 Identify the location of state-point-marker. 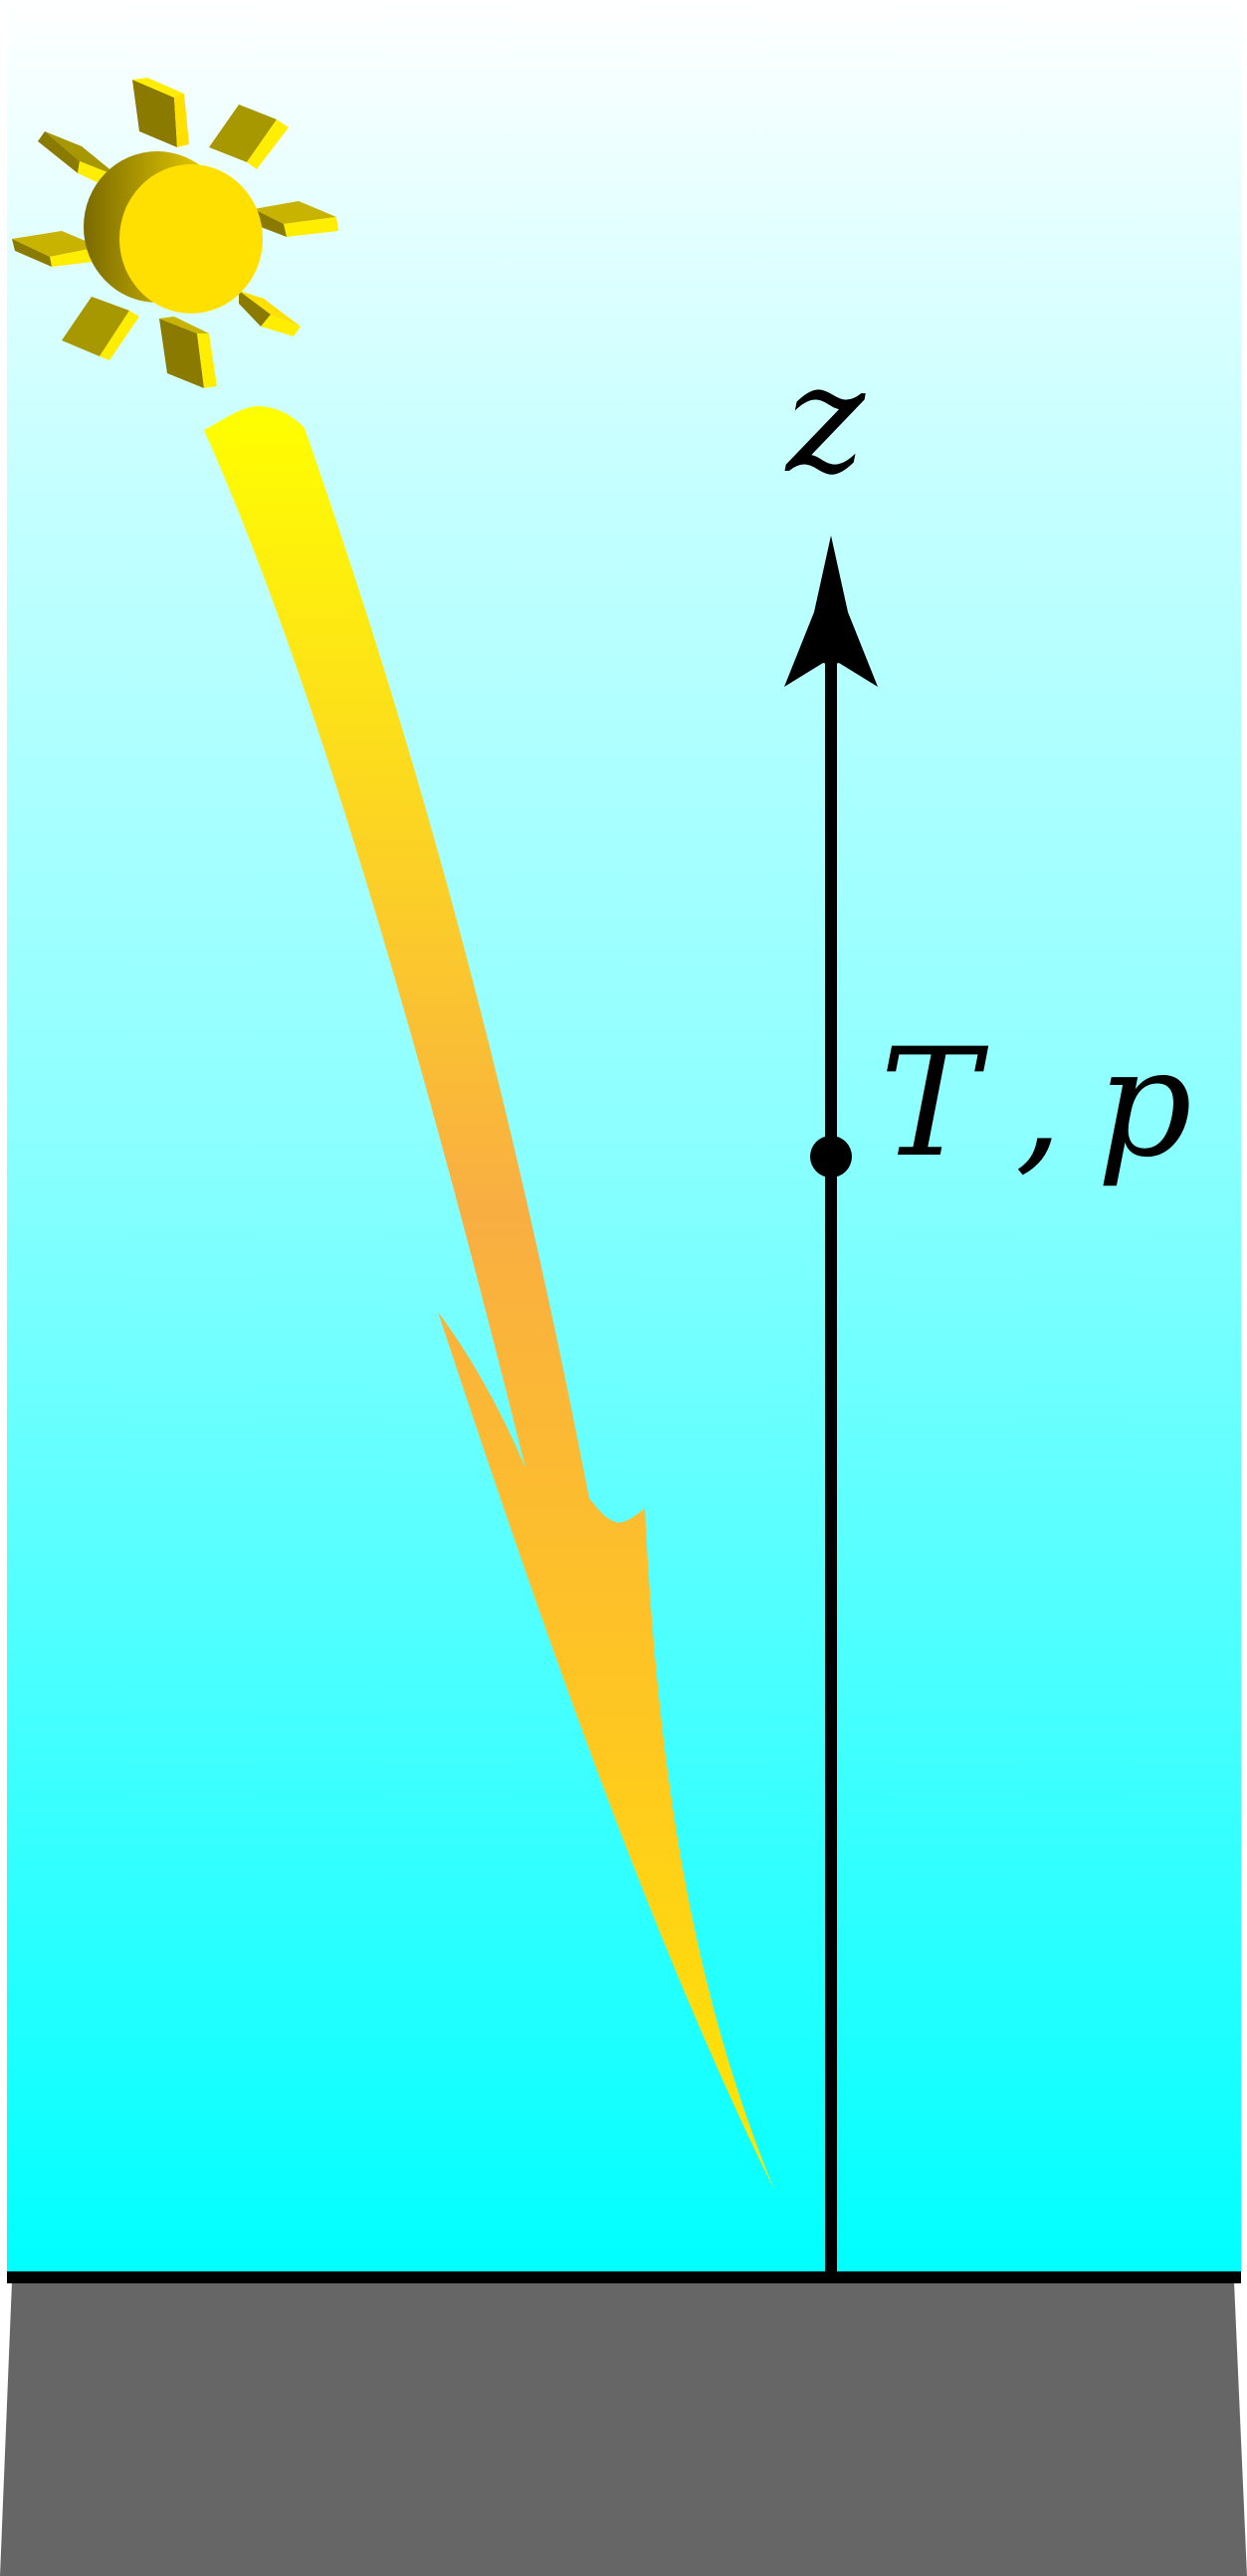
(831, 1157).